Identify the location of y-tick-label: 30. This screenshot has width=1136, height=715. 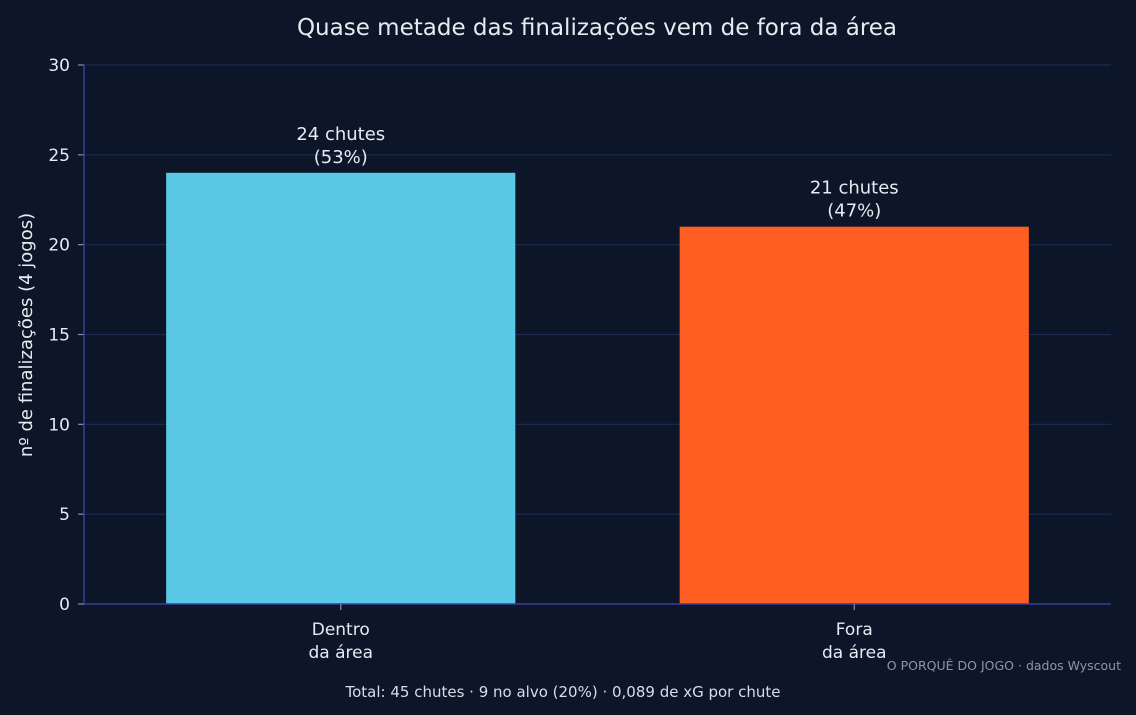
(59, 66).